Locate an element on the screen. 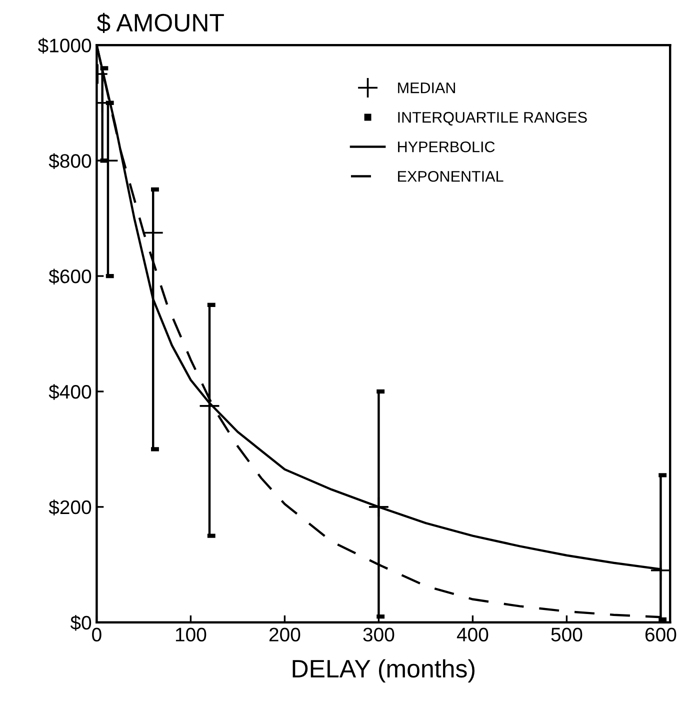 This screenshot has height=717, width=681. x-axis-title: DELAY (months) is located at coordinates (383, 671).